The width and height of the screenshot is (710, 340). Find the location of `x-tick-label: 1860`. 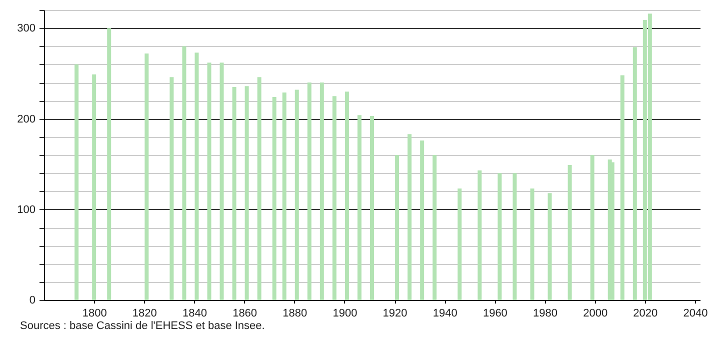

x-tick-label: 1860 is located at coordinates (245, 314).